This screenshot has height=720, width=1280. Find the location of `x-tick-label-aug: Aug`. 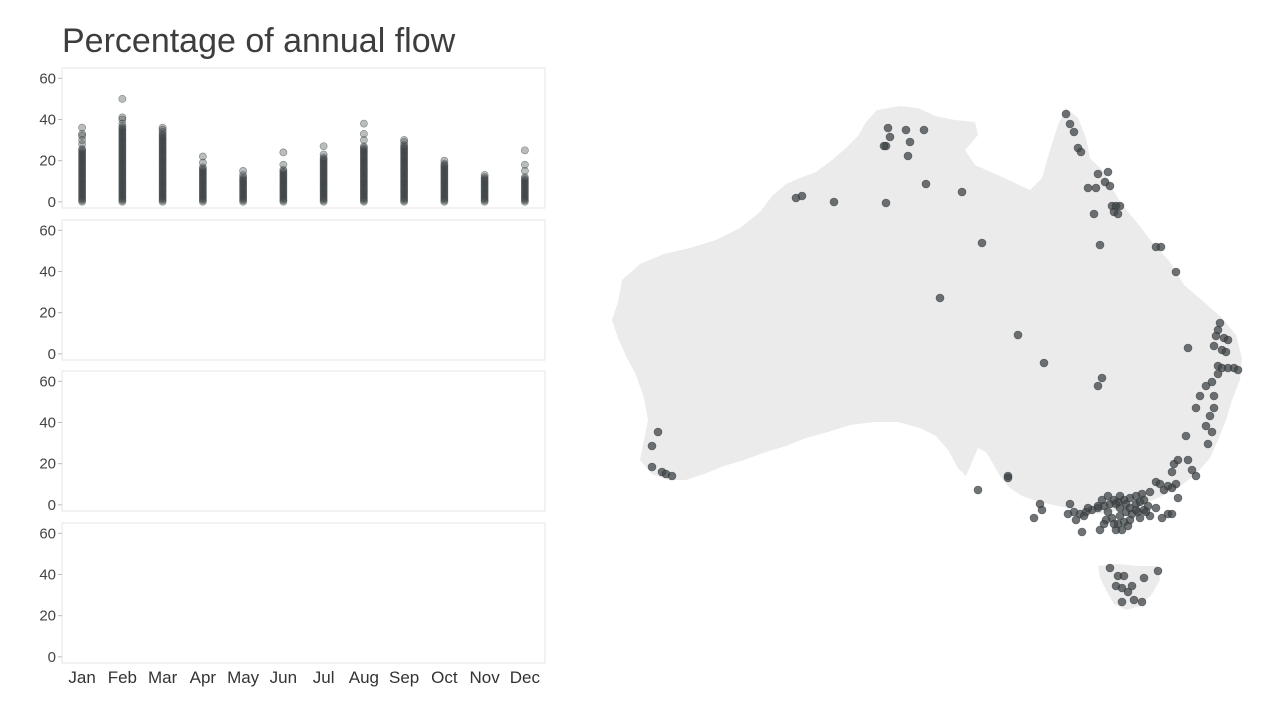

x-tick-label-aug: Aug is located at coordinates (364, 677).